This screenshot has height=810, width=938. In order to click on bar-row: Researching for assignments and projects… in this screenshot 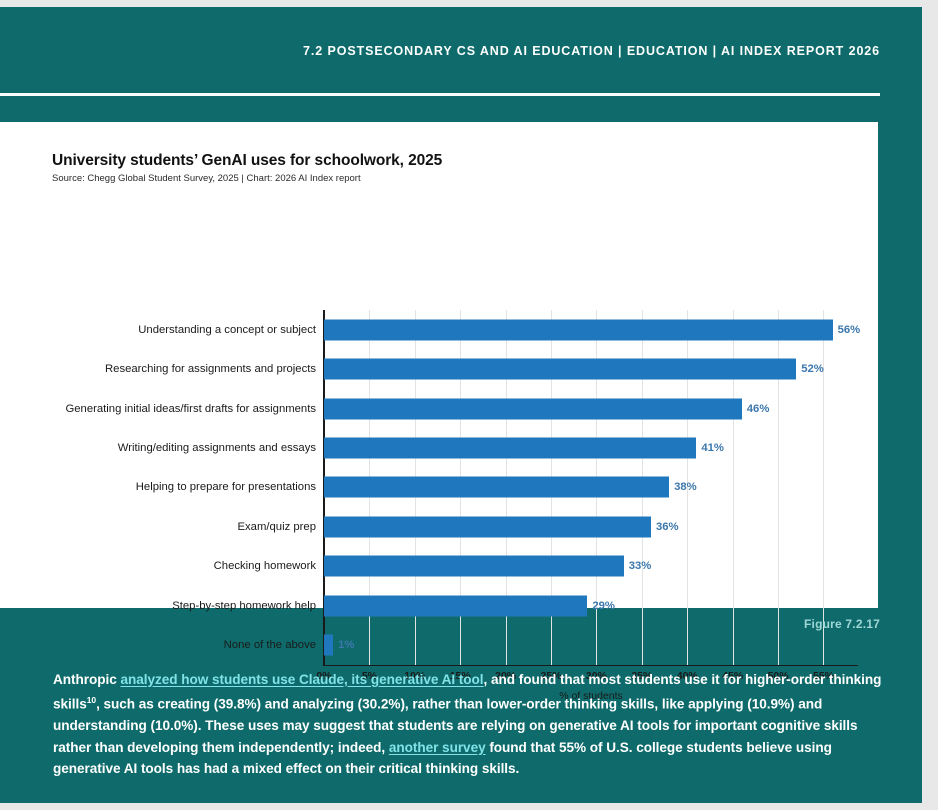, I will do `click(481, 368)`.